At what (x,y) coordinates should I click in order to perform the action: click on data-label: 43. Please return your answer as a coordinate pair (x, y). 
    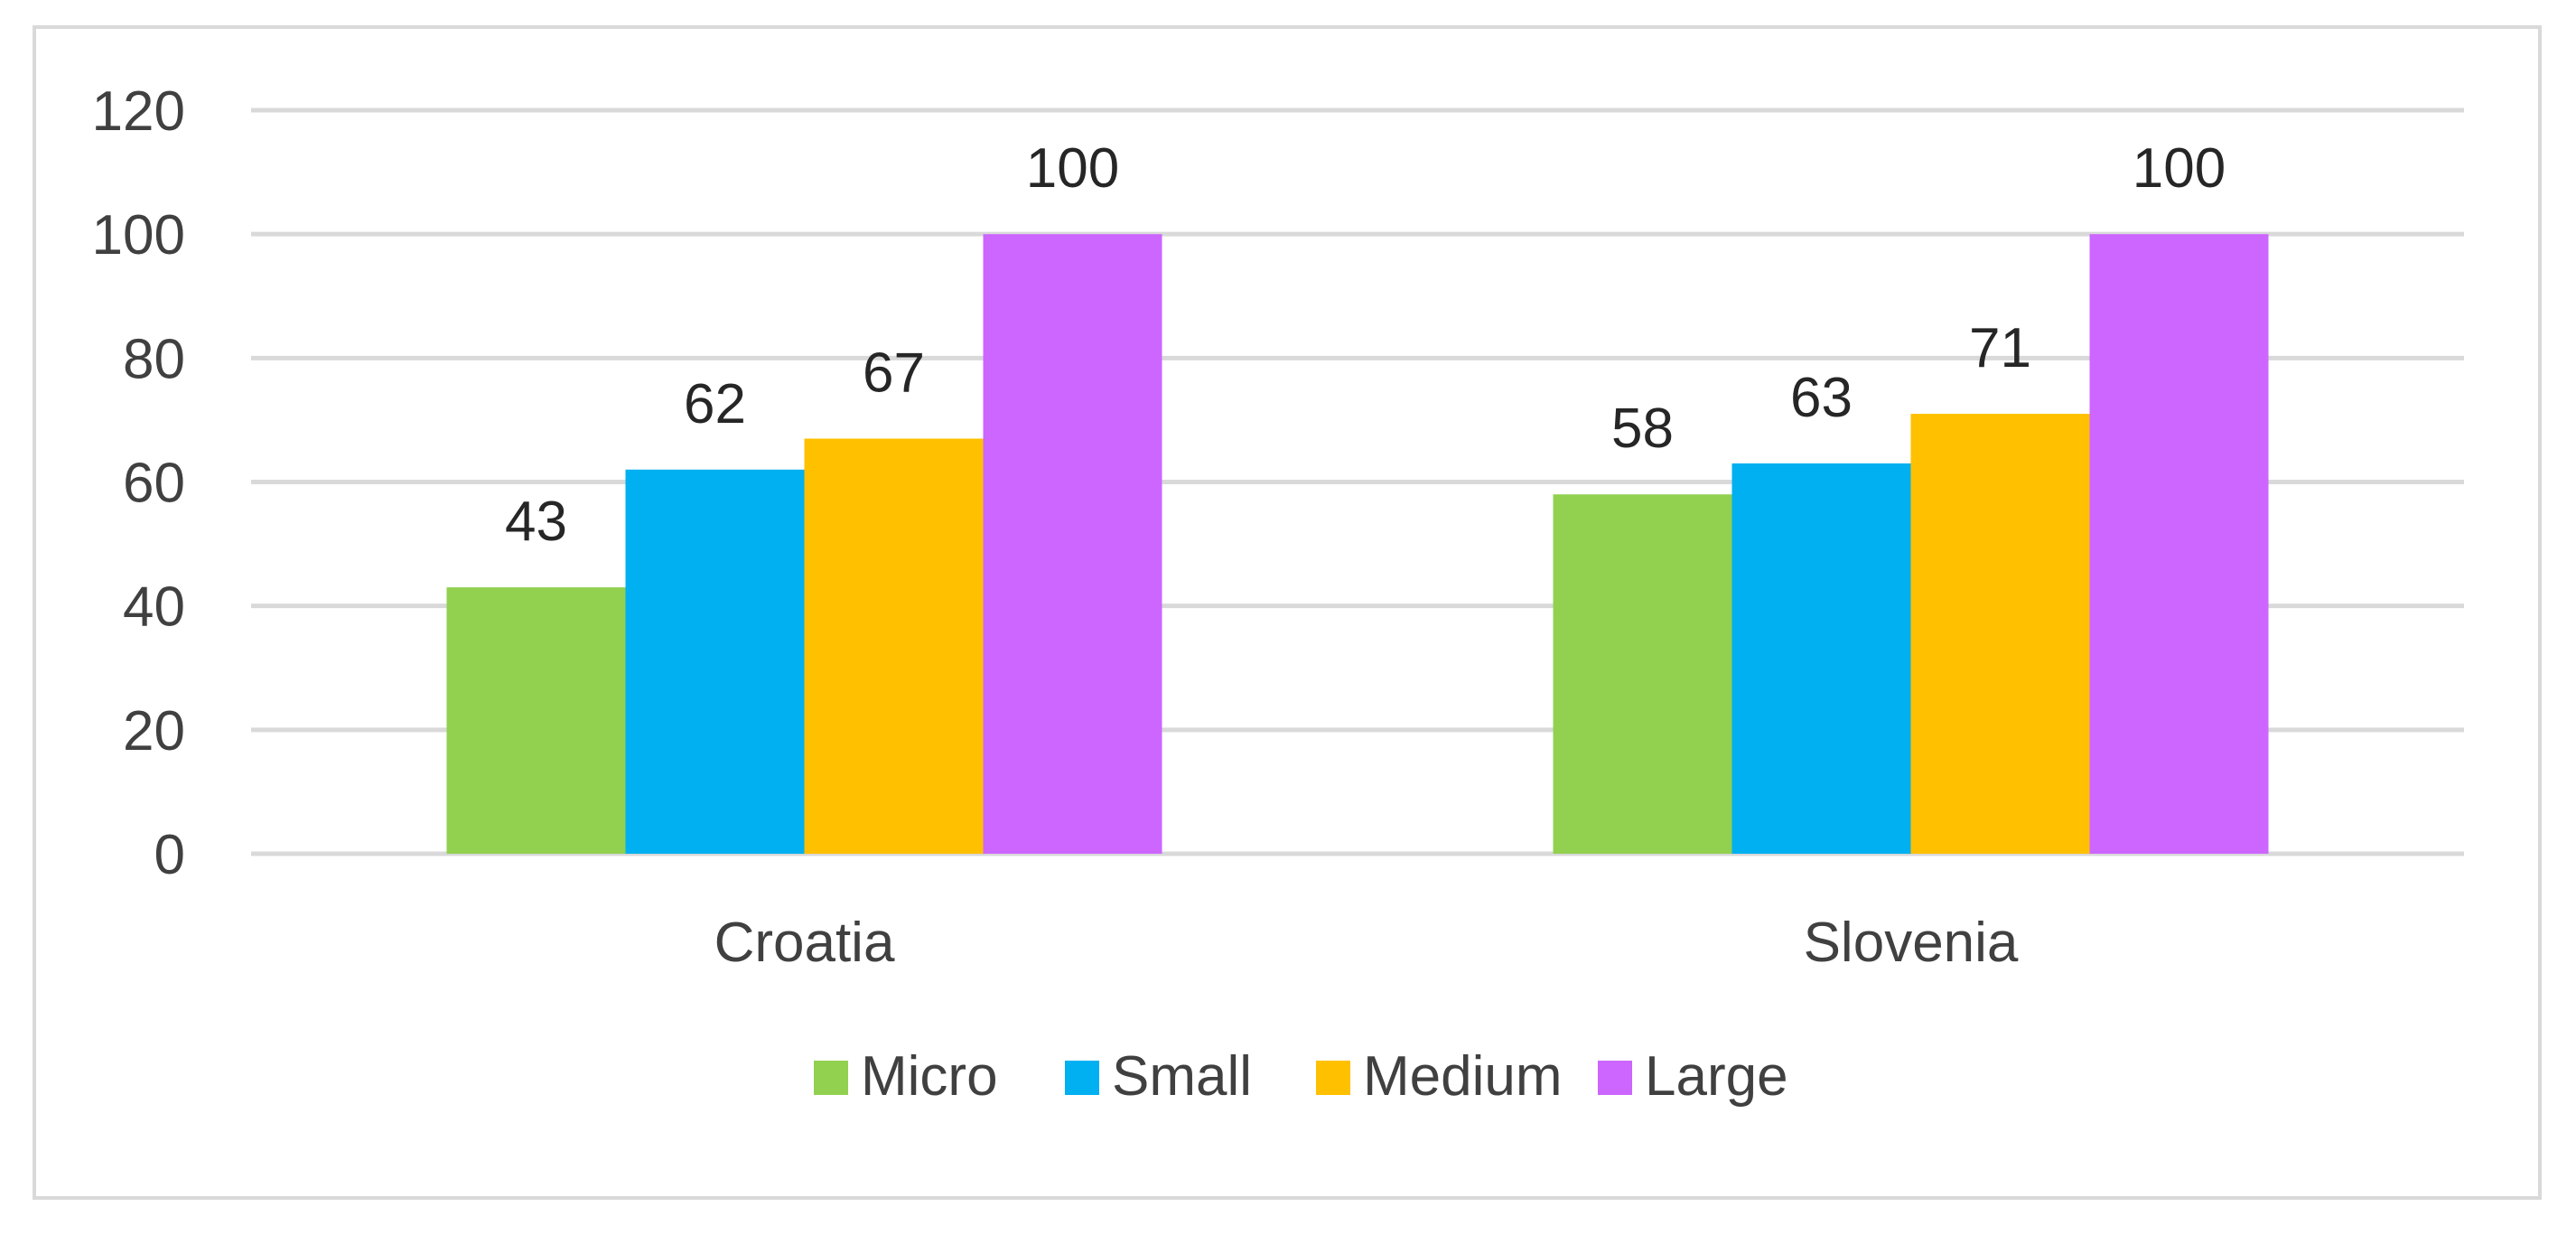
    Looking at the image, I should click on (536, 522).